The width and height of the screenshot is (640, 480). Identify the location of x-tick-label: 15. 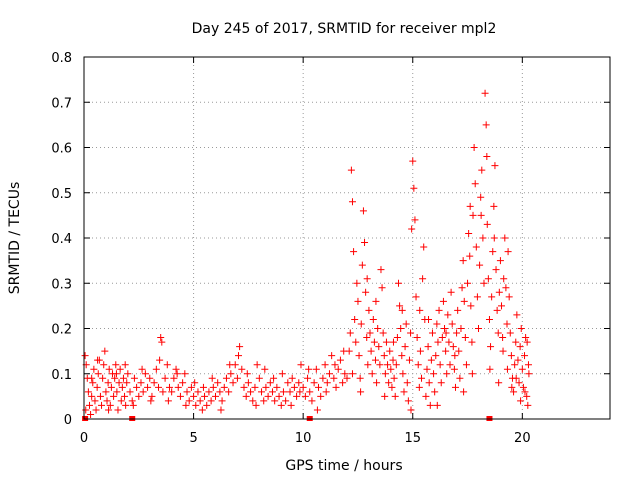
(412, 438).